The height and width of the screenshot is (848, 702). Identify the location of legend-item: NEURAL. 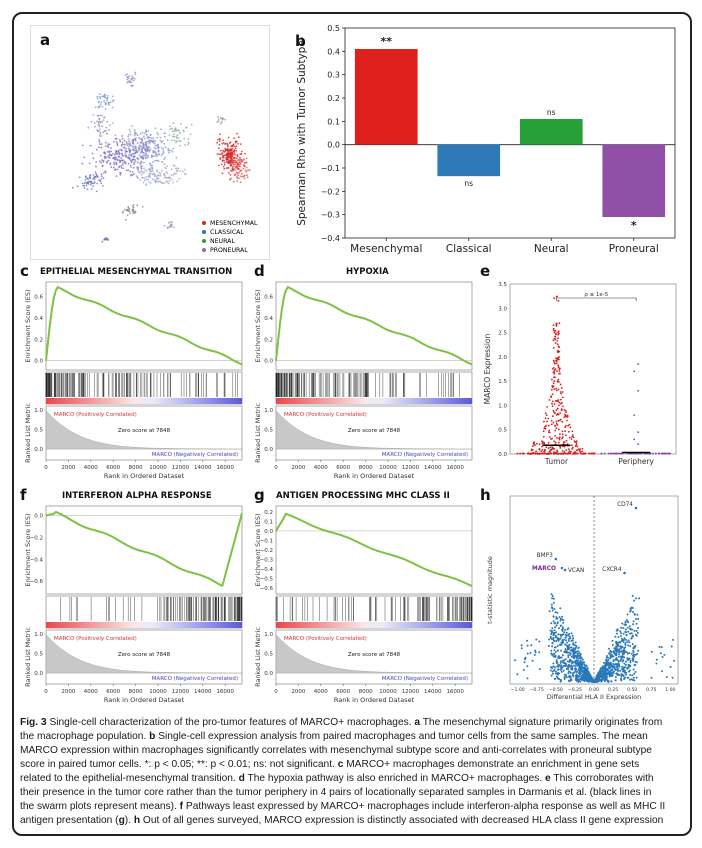
(230, 241).